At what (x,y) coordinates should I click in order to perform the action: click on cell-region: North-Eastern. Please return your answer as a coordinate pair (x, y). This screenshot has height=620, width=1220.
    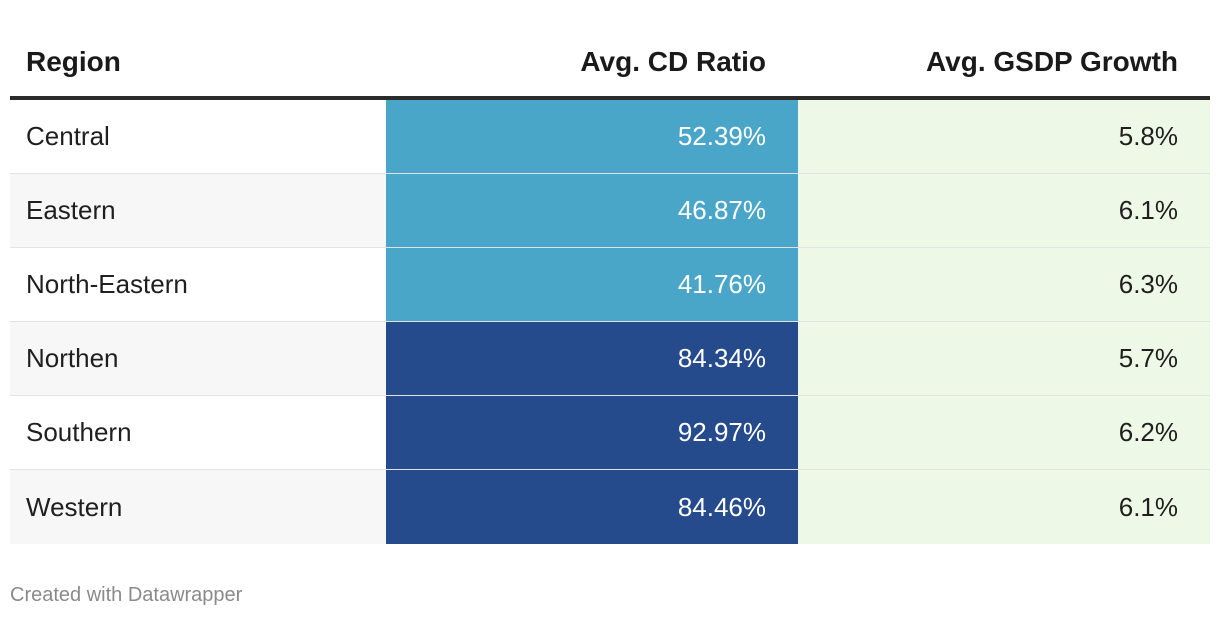
    Looking at the image, I should click on (107, 284).